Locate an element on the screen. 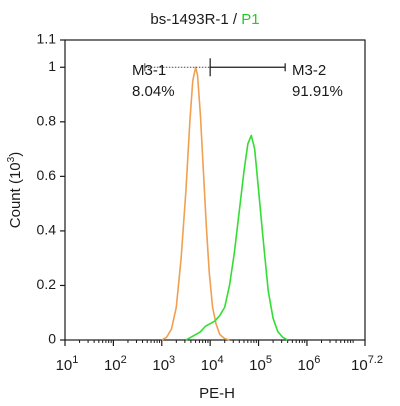 This screenshot has width=400, height=406. gate-left-name: M3-1 is located at coordinates (149, 70).